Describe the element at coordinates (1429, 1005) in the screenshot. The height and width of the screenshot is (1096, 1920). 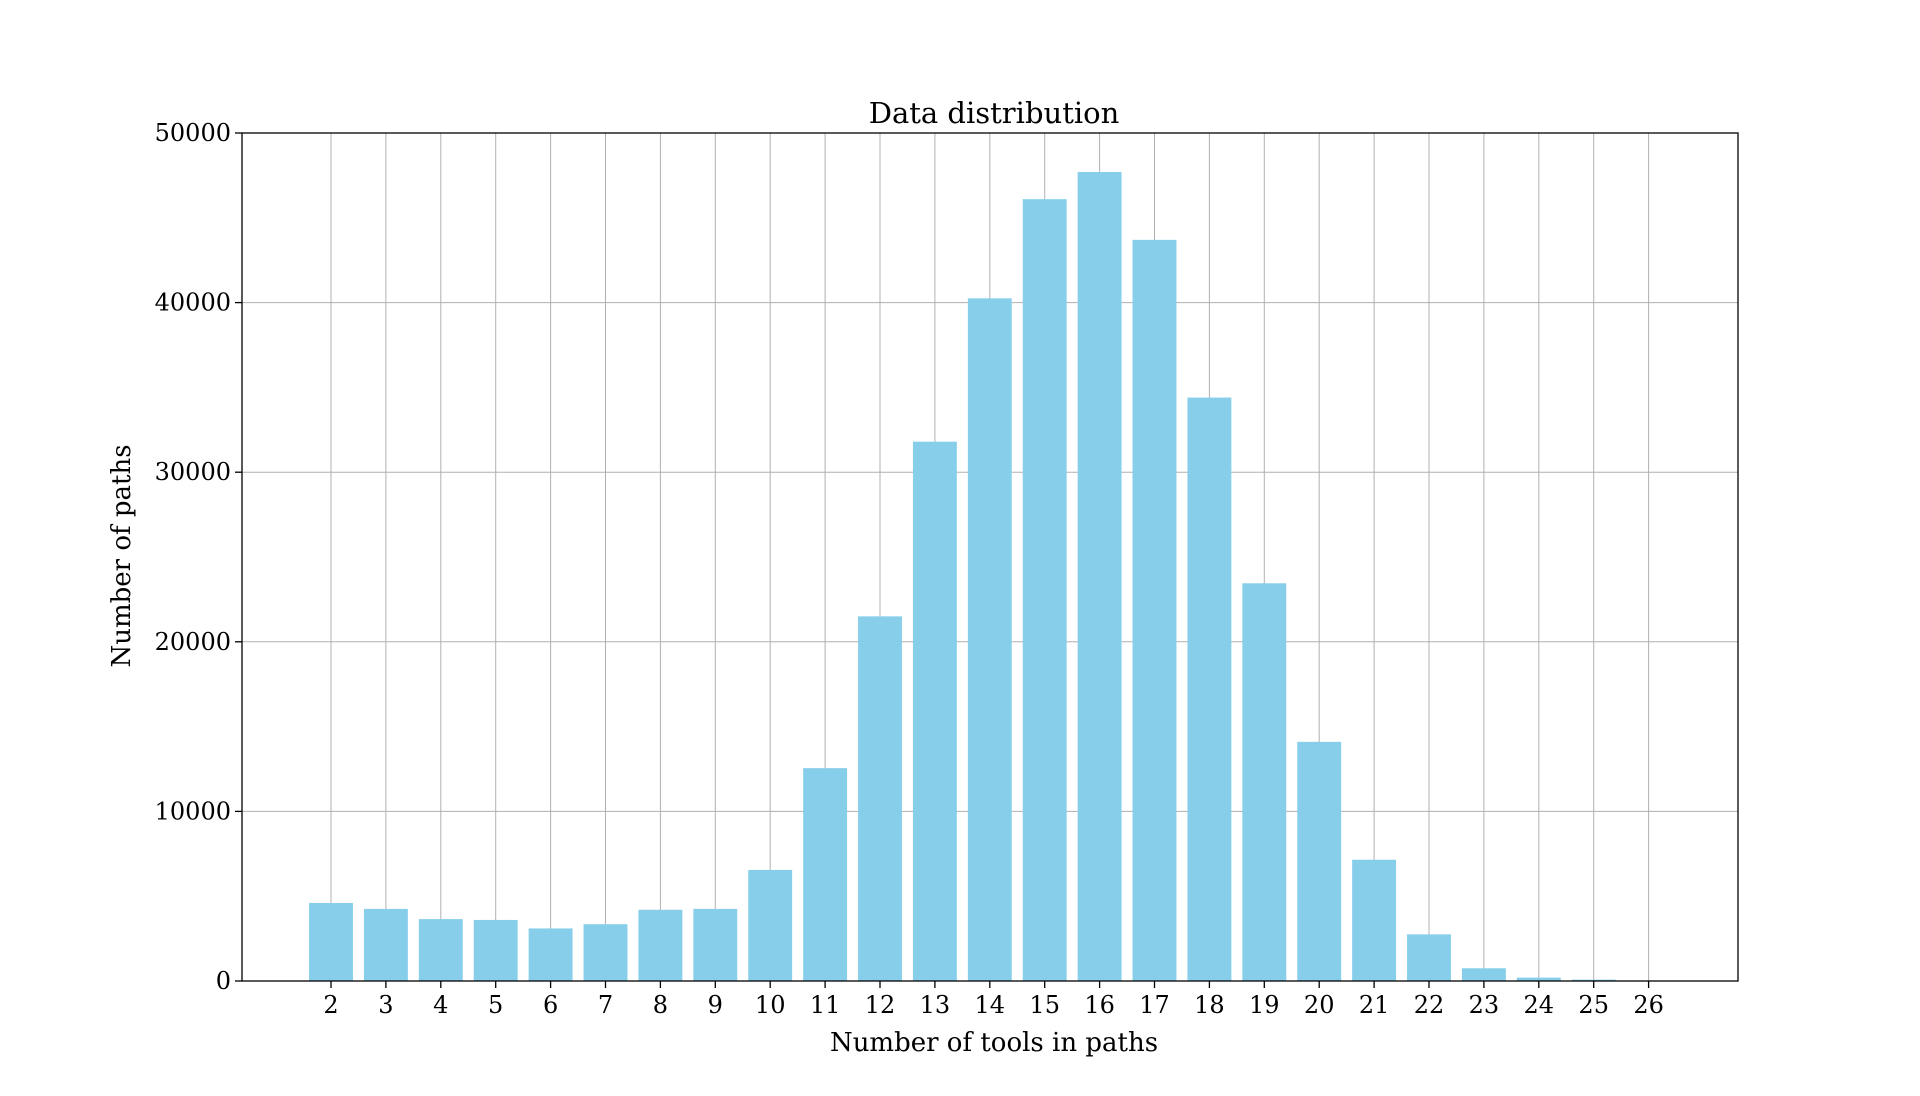
I see `x-tick-label: 22` at that location.